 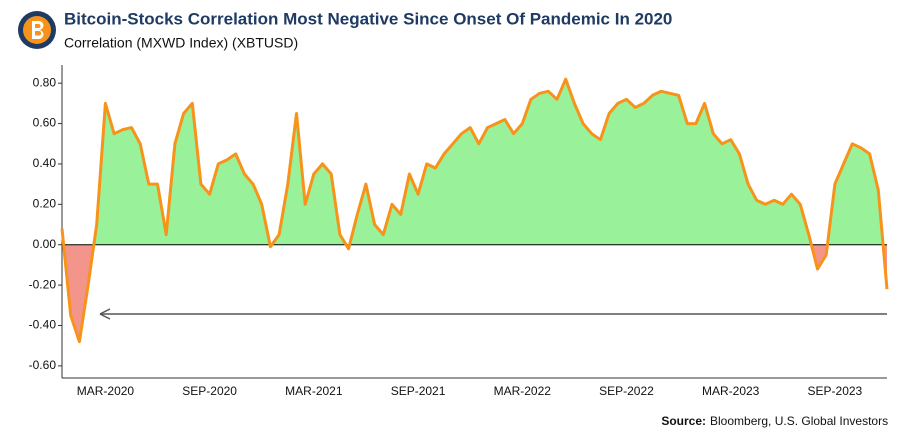 What do you see at coordinates (314, 391) in the screenshot?
I see `x-tick-label: MAR-2021` at bounding box center [314, 391].